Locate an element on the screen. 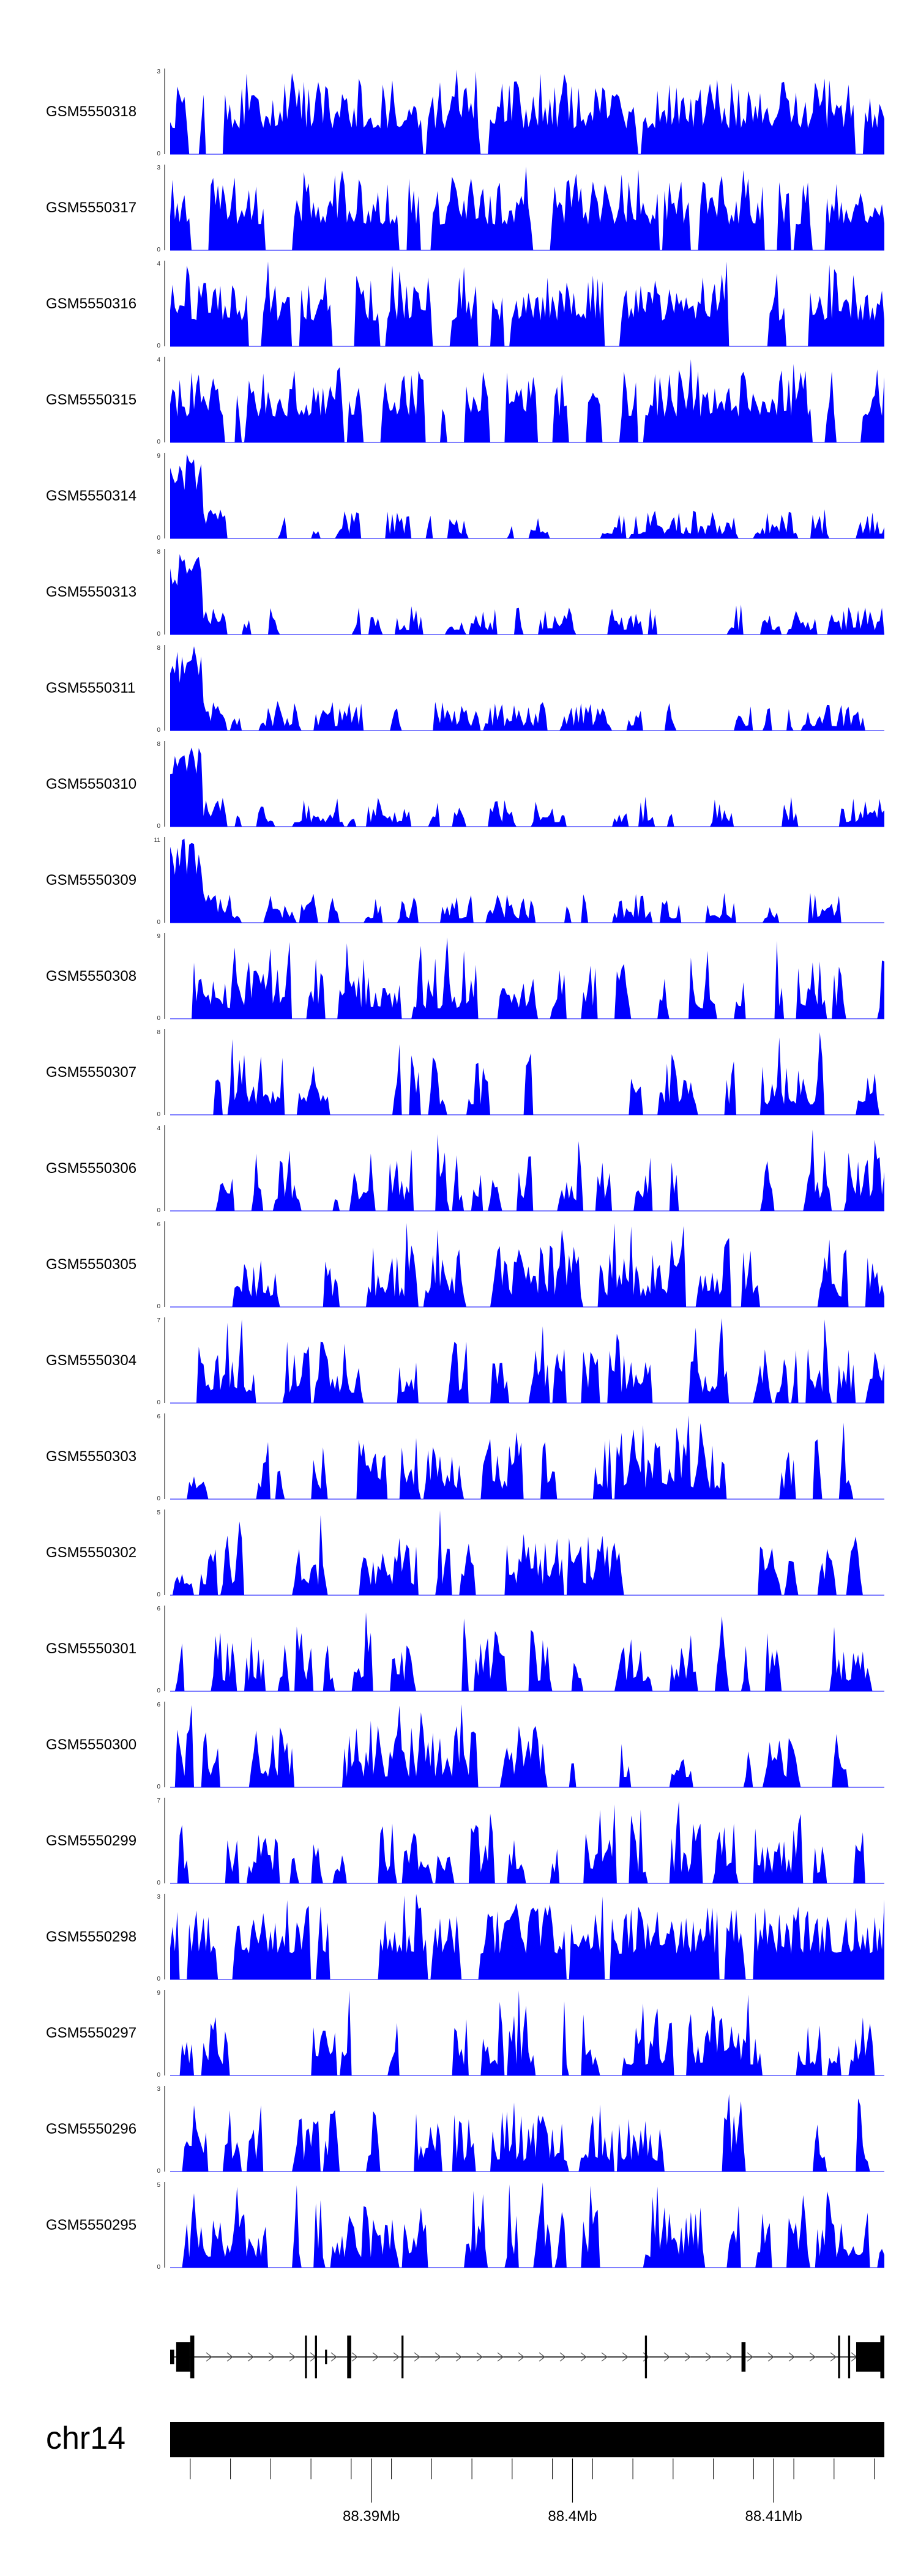 The image size is (918, 2576). track-GSM5550305: GSM5550305 6 0 is located at coordinates (465, 1266).